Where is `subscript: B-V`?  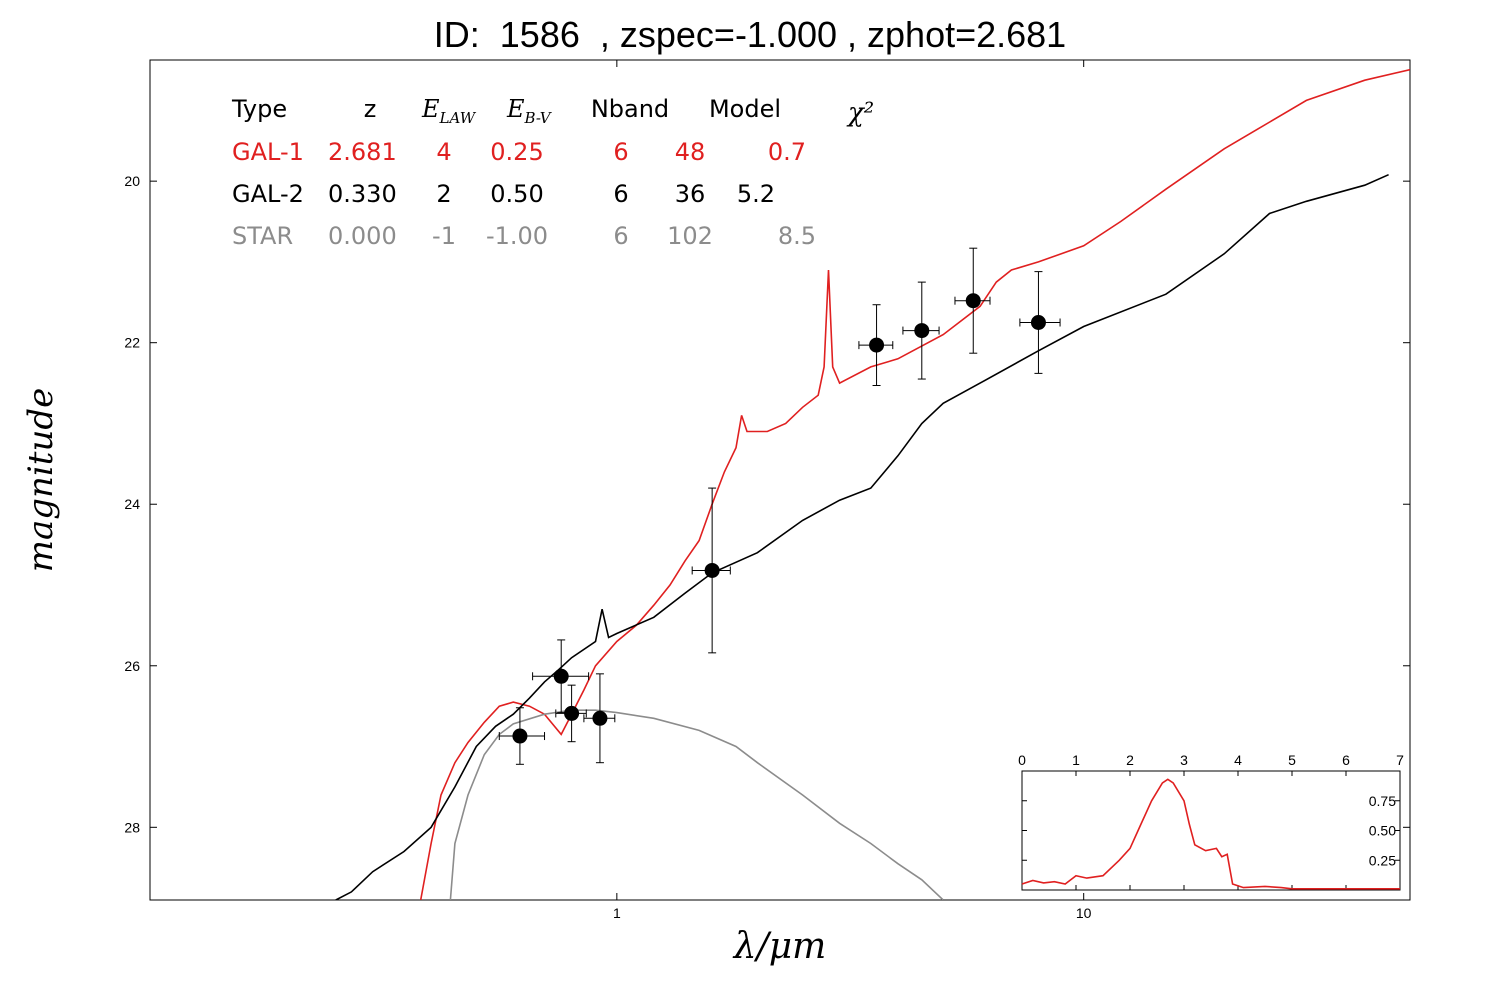
subscript: B-V is located at coordinates (538, 118).